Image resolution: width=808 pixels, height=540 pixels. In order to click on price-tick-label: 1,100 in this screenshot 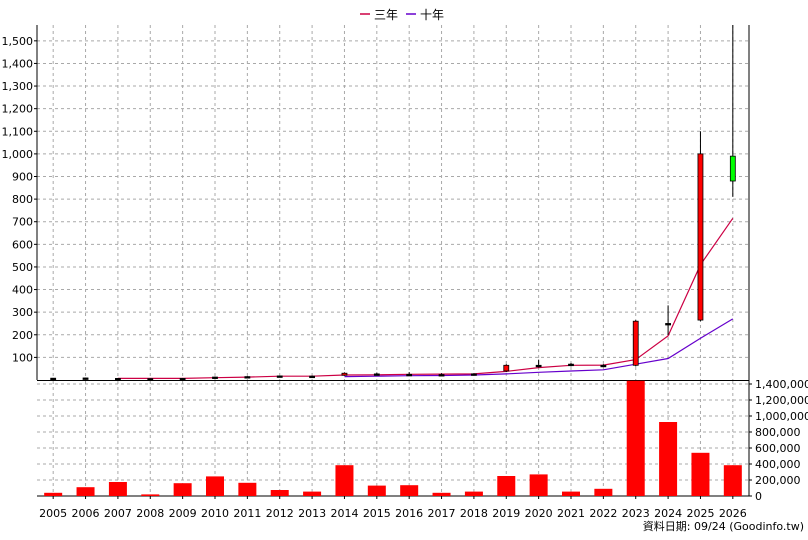, I will do `click(18, 131)`.